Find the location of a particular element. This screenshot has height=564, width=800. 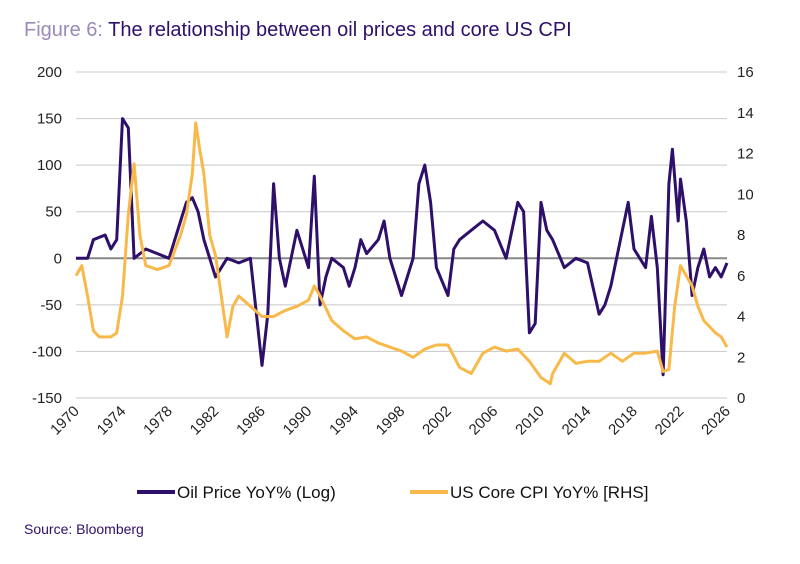

y-right-tick-label: 12 is located at coordinates (745, 154).